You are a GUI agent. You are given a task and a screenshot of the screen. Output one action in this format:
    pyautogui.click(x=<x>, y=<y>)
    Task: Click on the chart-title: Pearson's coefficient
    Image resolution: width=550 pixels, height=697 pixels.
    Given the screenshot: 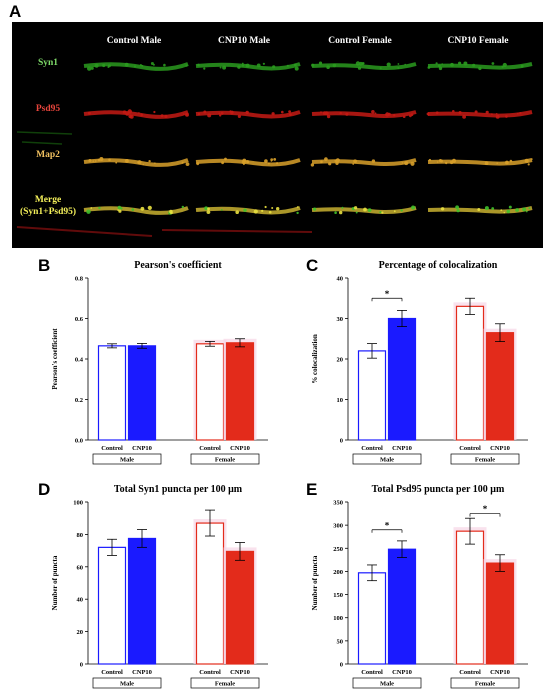 What is the action you would take?
    pyautogui.click(x=178, y=265)
    